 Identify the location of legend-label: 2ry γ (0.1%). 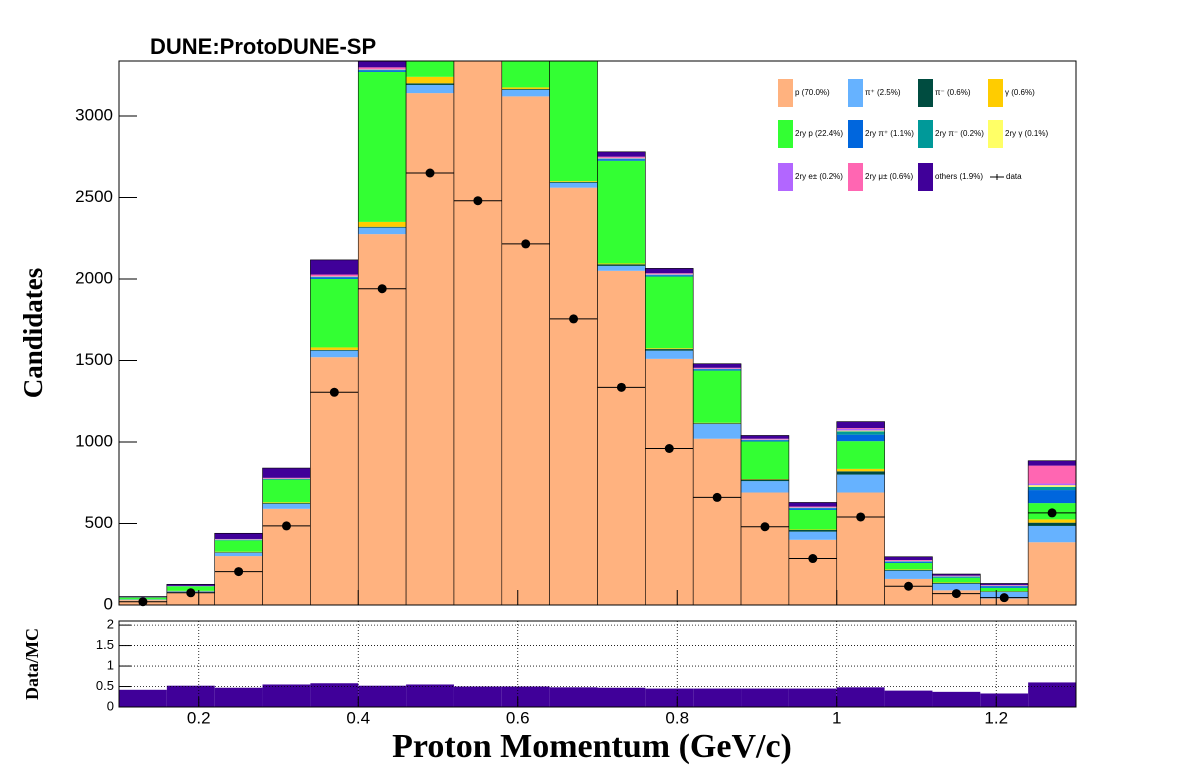
(1026, 133).